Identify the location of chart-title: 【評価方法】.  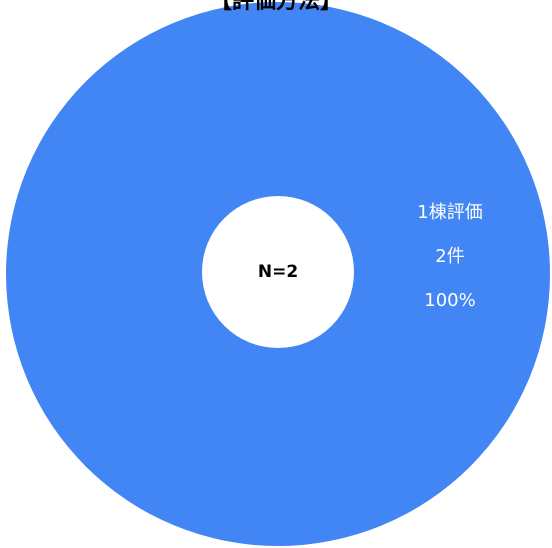
(276, 7).